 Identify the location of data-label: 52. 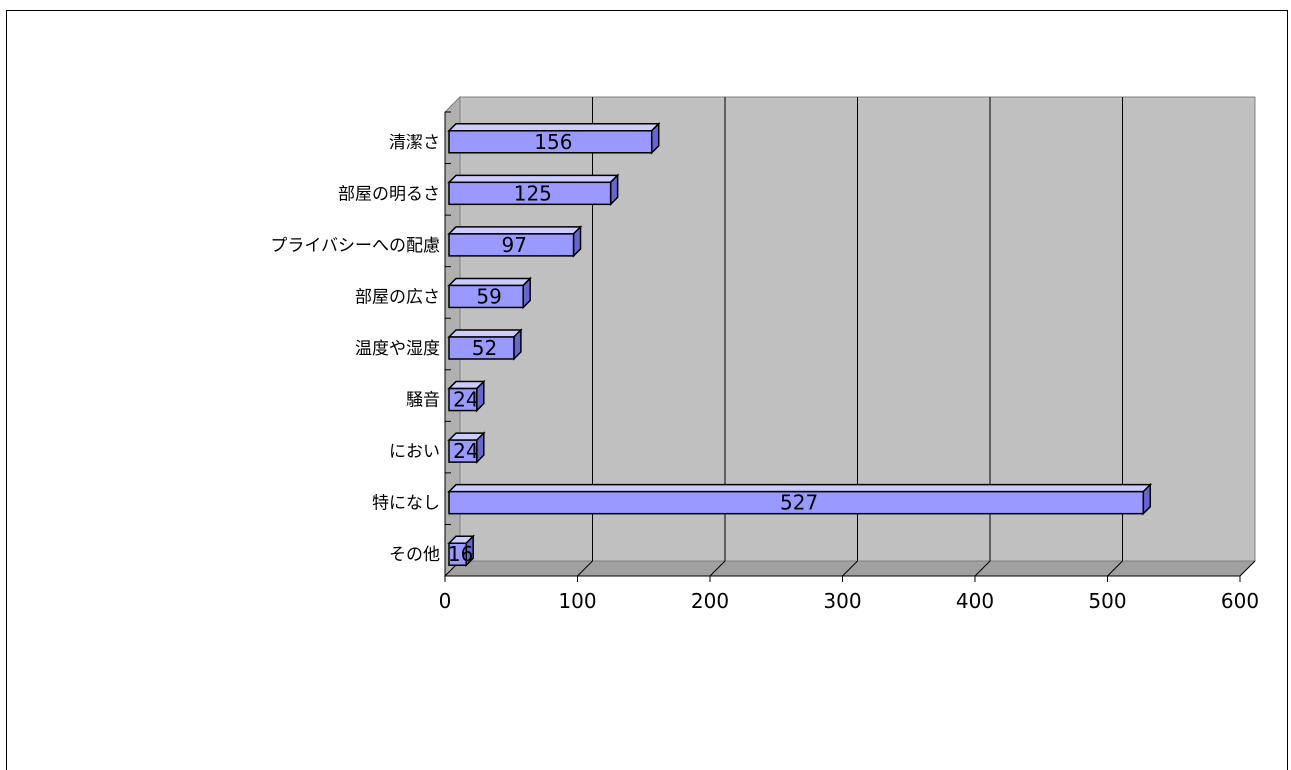
(484, 348).